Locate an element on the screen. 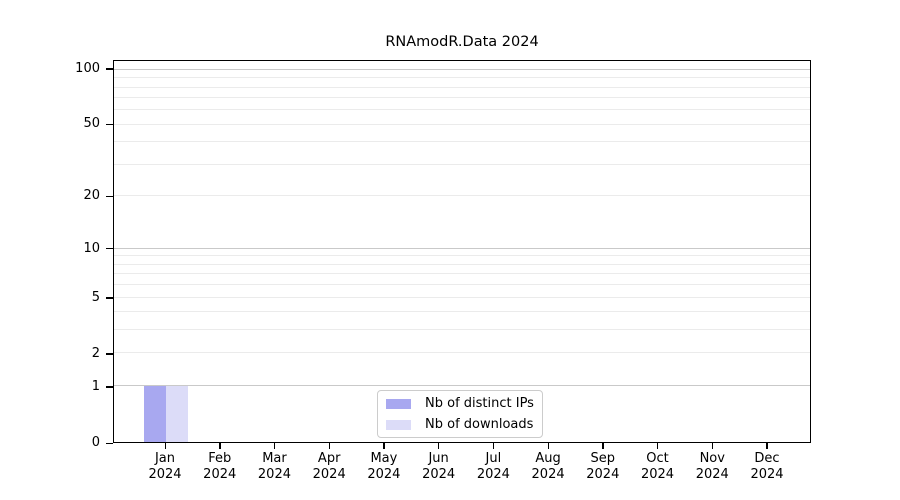 Image resolution: width=900 pixels, height=500 pixels. x-tick-month: Oct is located at coordinates (657, 458).